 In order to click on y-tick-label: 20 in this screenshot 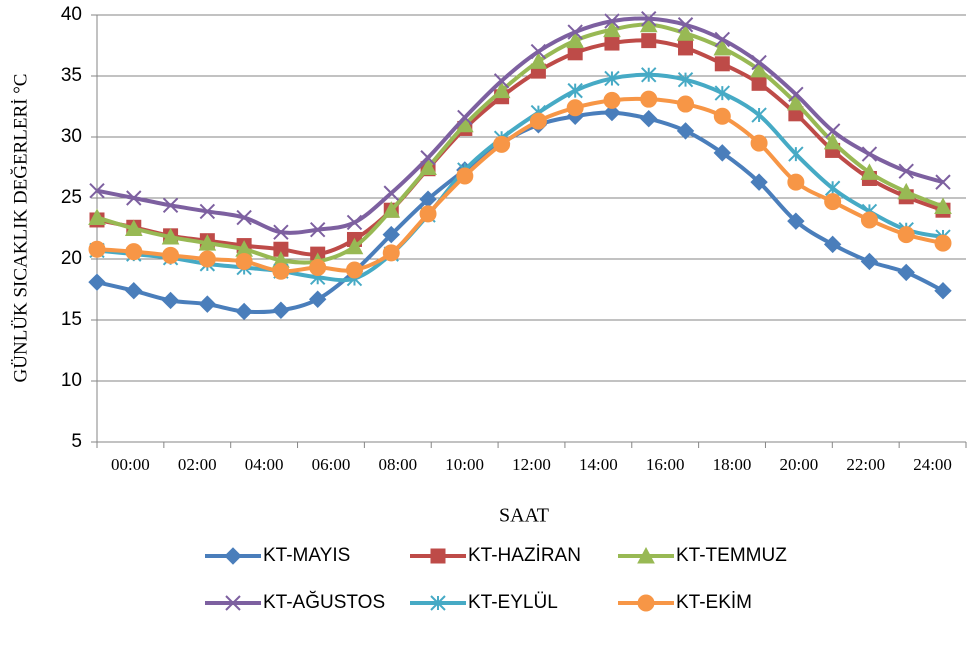, I will do `click(71, 258)`.